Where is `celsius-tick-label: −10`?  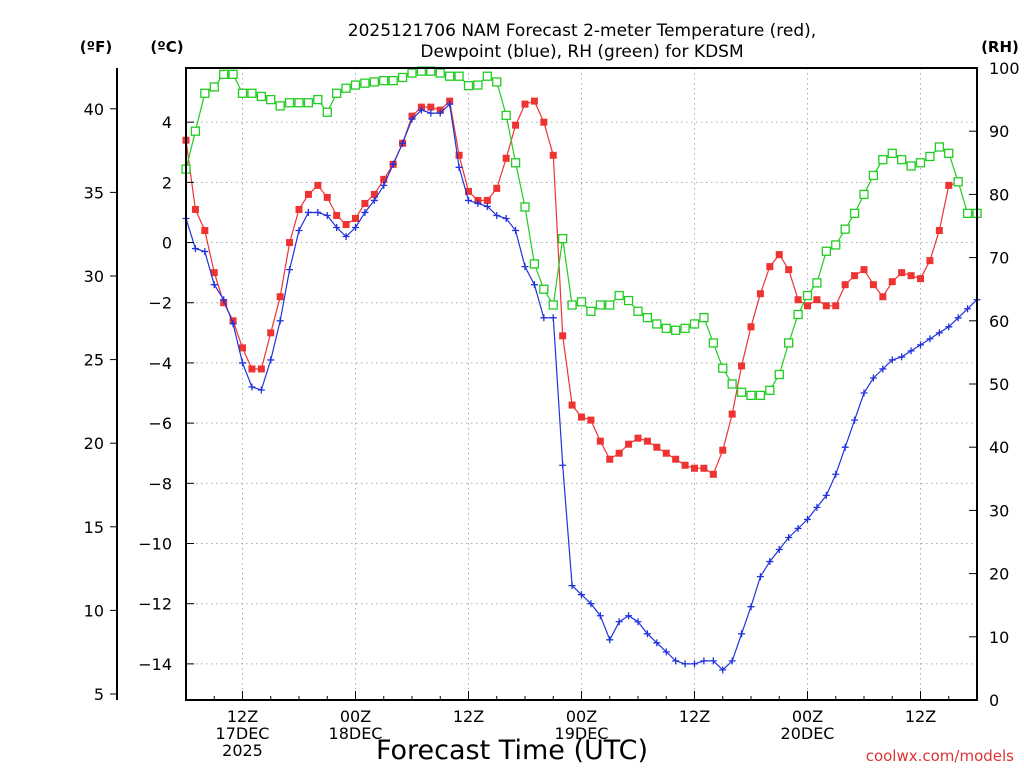 celsius-tick-label: −10 is located at coordinates (155, 544).